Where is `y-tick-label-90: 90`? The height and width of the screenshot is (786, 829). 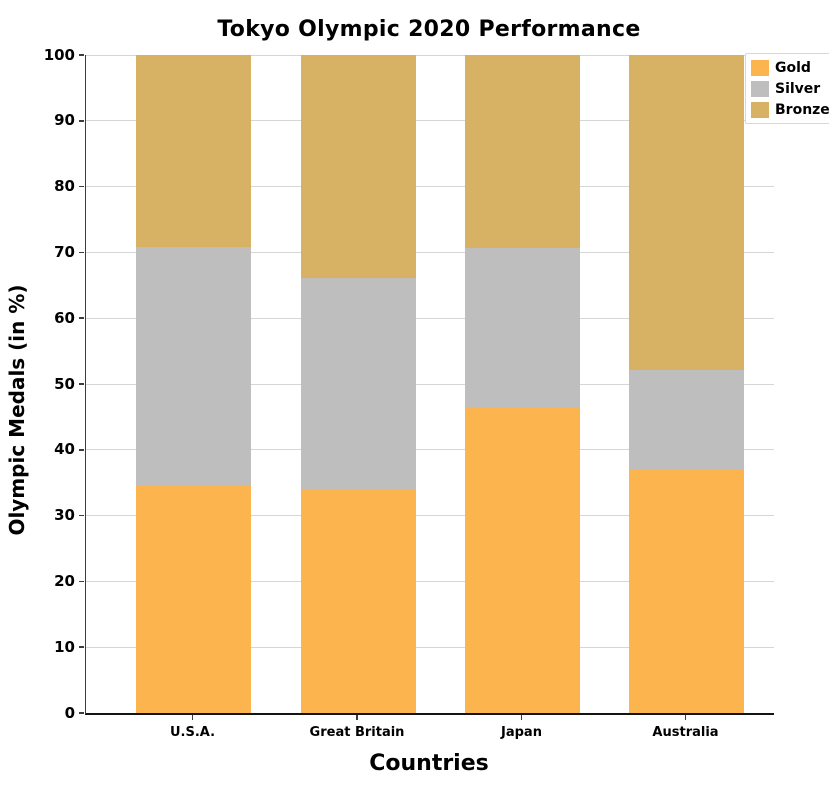 y-tick-label-90: 90 is located at coordinates (64, 120).